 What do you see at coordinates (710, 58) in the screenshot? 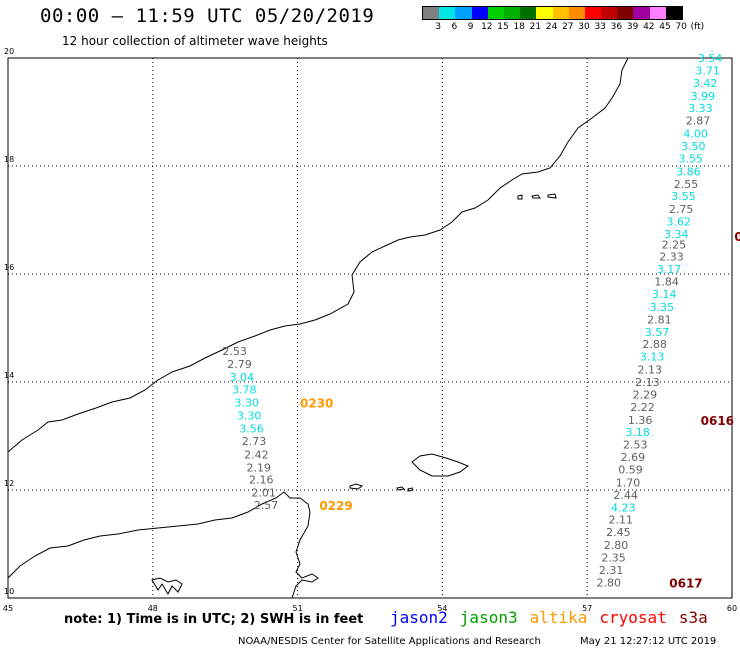
I see `swh-value: 3.54` at bounding box center [710, 58].